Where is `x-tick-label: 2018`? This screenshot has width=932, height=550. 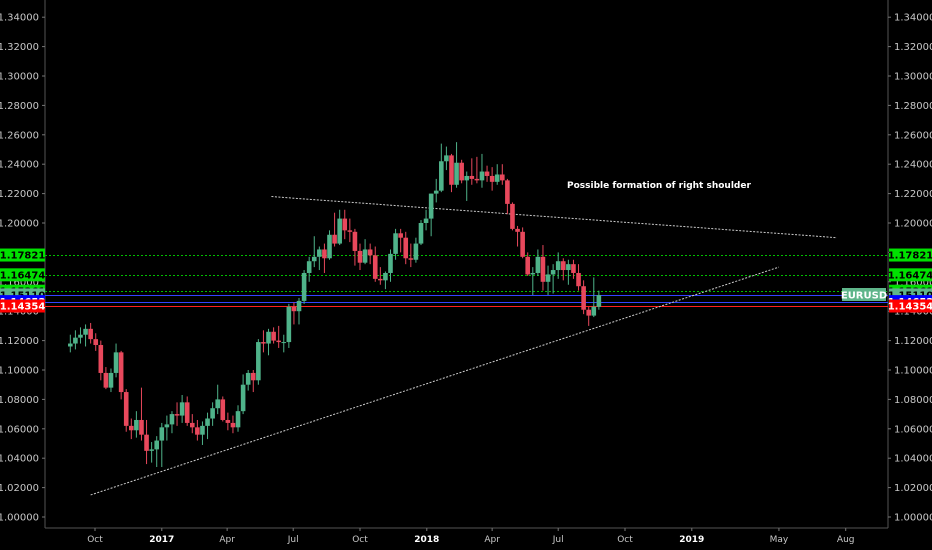 x-tick-label: 2018 is located at coordinates (426, 540).